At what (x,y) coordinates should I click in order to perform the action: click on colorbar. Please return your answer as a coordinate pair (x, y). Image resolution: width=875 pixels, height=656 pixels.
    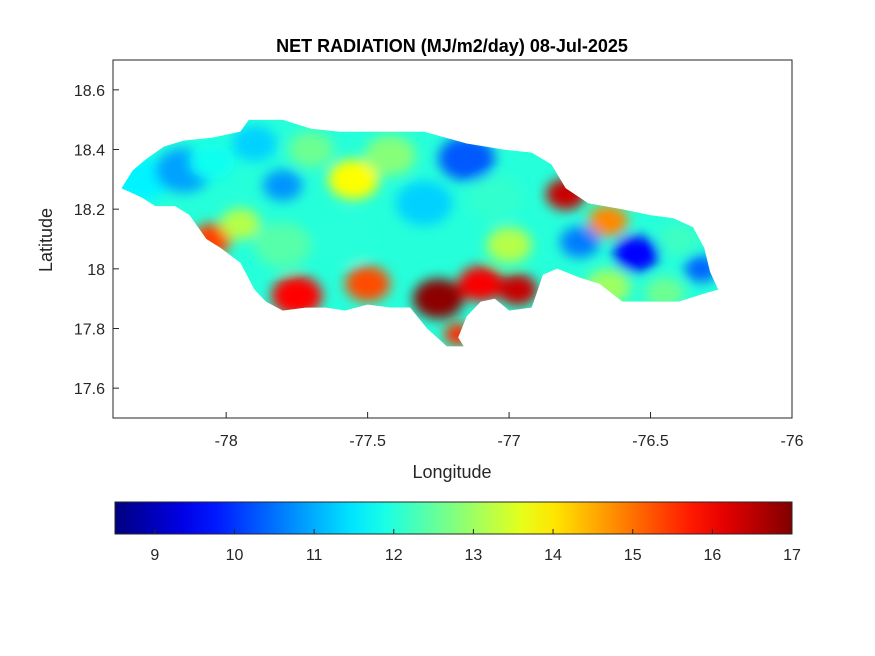
    Looking at the image, I should click on (453, 518).